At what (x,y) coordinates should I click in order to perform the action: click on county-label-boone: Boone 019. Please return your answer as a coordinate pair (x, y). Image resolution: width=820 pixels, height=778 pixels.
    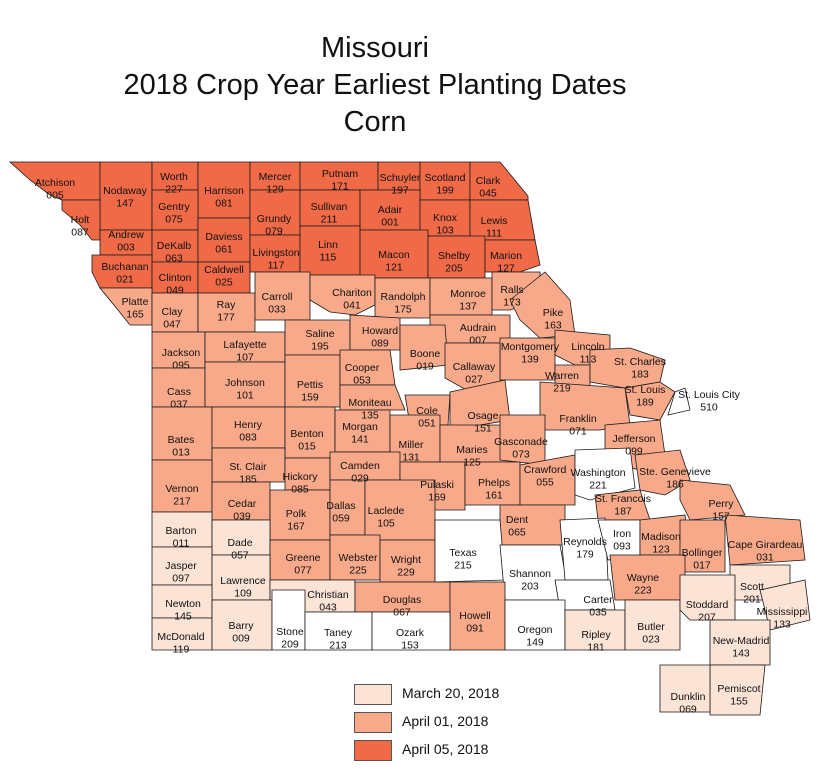
    Looking at the image, I should click on (425, 360).